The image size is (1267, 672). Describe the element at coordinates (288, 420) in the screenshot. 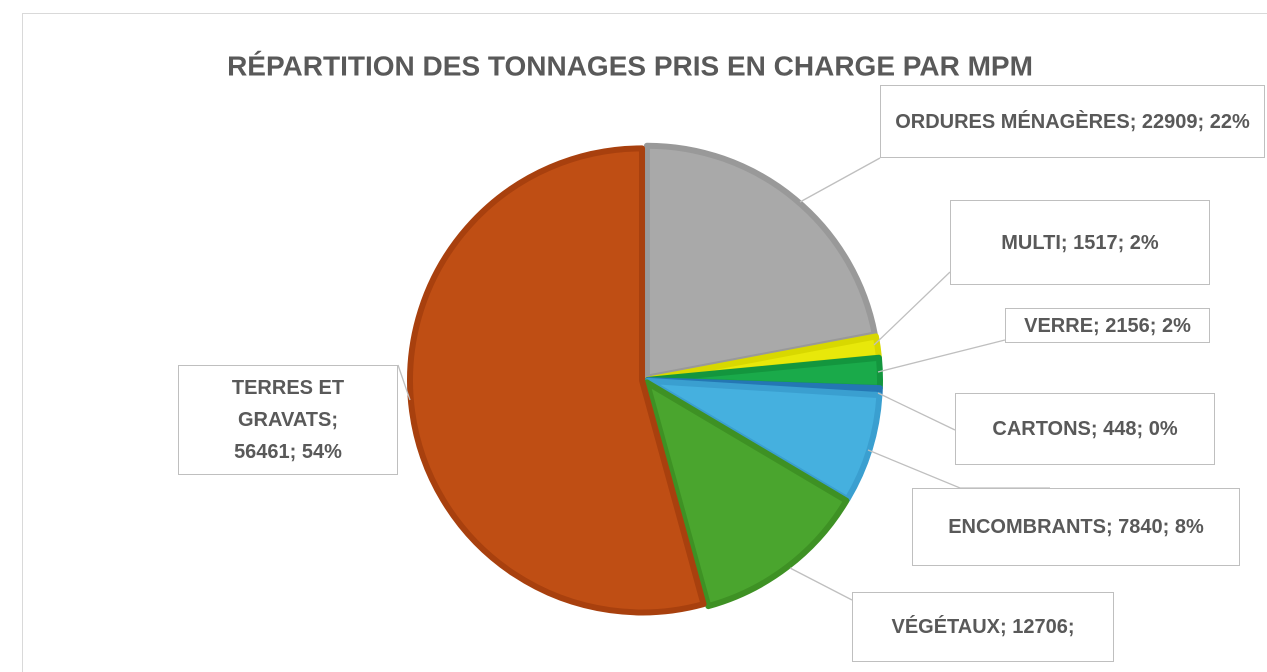

I see `data-label: TERRES ET GRAVATS; 56461; 54%` at that location.